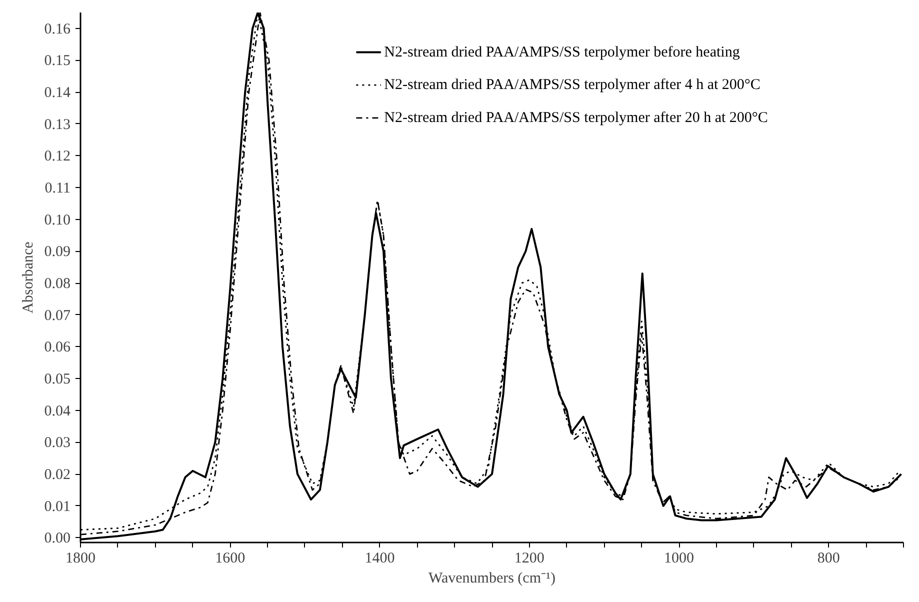 This screenshot has height=602, width=919. What do you see at coordinates (529, 558) in the screenshot?
I see `x-tick-label: 1200` at bounding box center [529, 558].